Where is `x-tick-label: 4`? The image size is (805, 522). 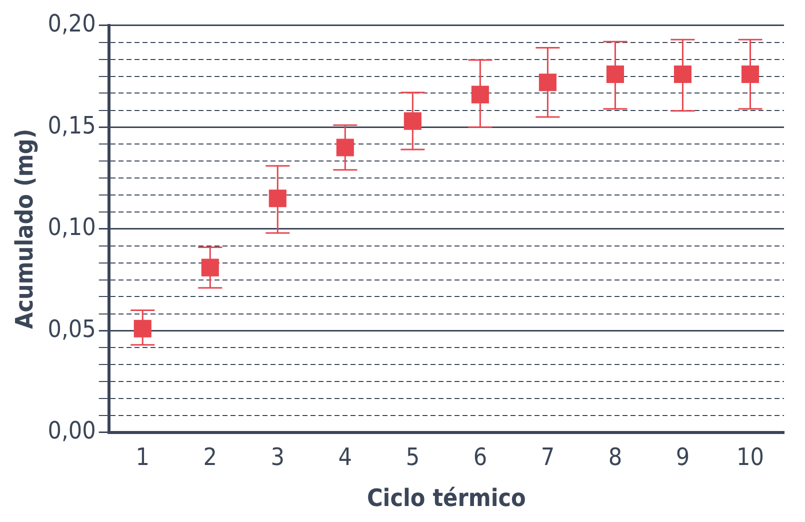
x-tick-label: 4 is located at coordinates (345, 457).